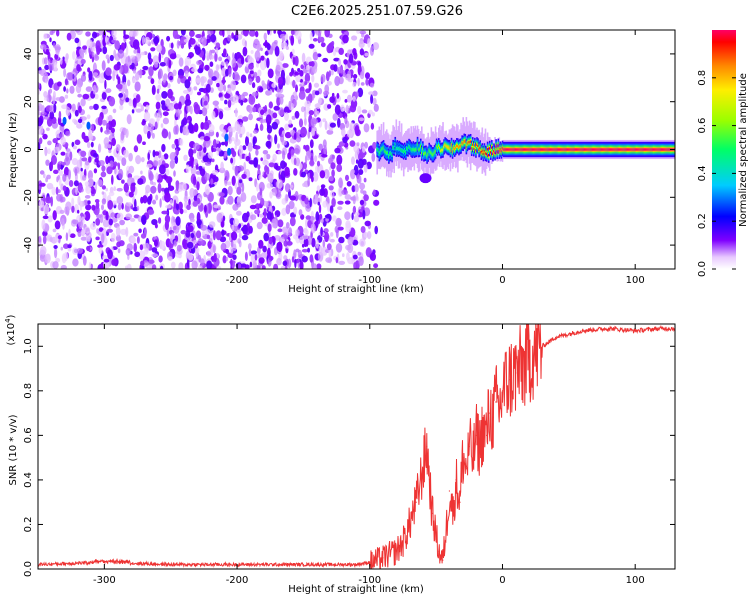 The image size is (750, 600). Describe the element at coordinates (635, 280) in the screenshot. I see `spectrogram-x-tick-label: 100` at that location.